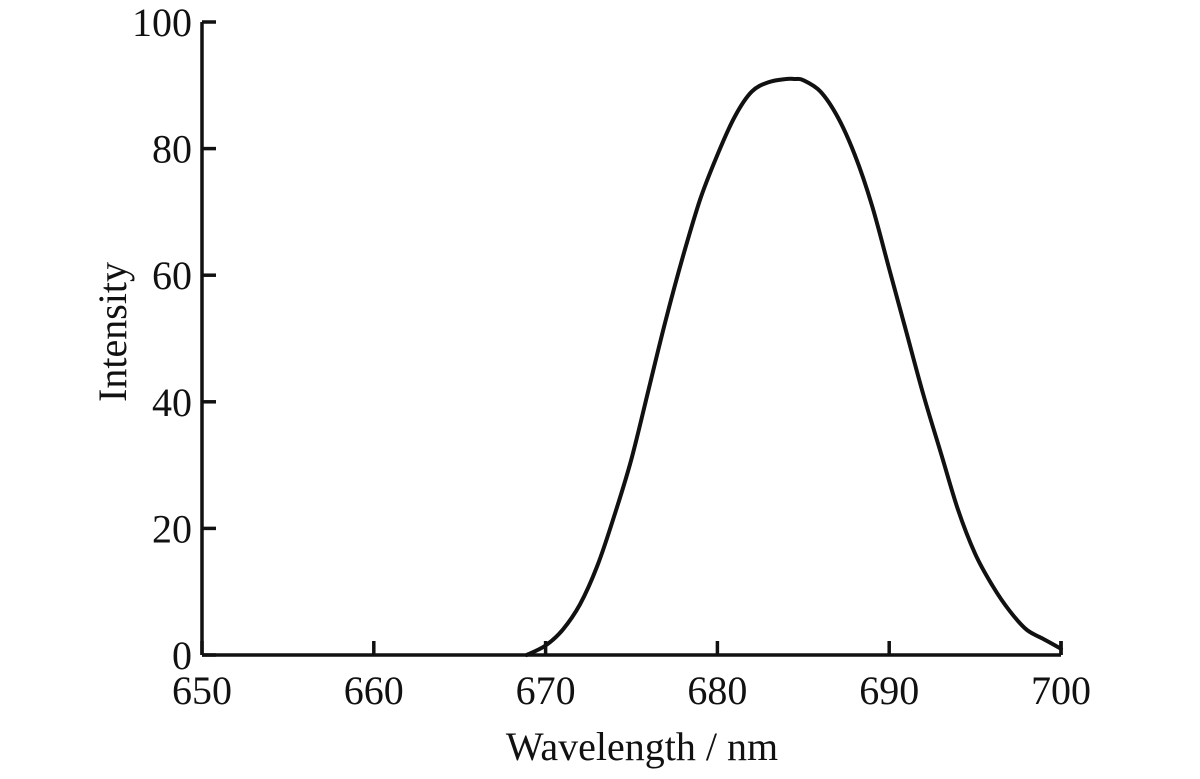 The image size is (1200, 779). I want to click on y-tick-label: 100, so click(162, 22).